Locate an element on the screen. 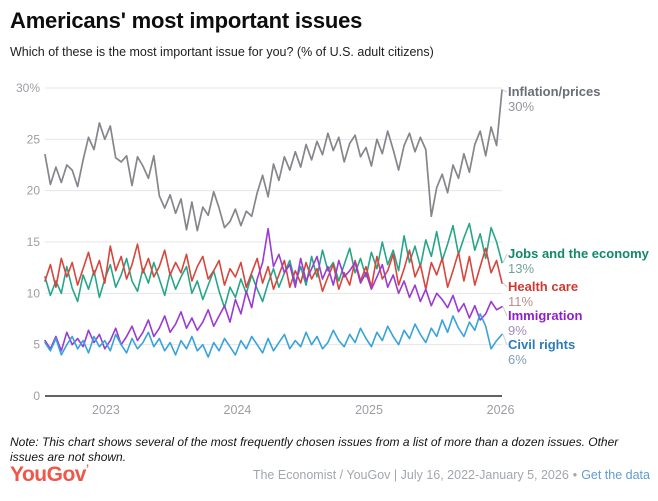 Image resolution: width=658 pixels, height=501 pixels. x-tick-label: 2026 is located at coordinates (501, 410).